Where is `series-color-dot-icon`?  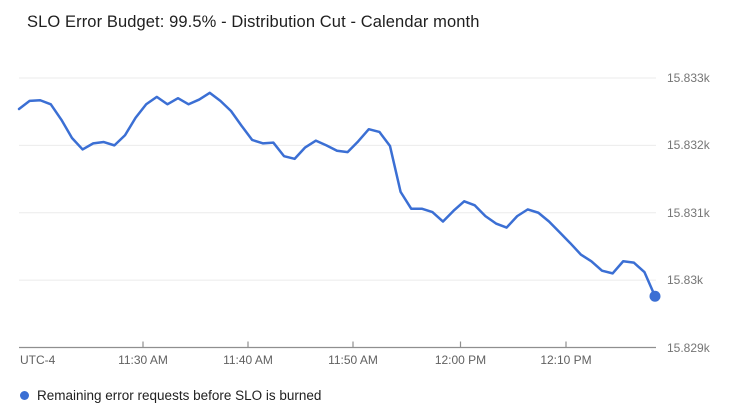
series-color-dot-icon is located at coordinates (24, 395).